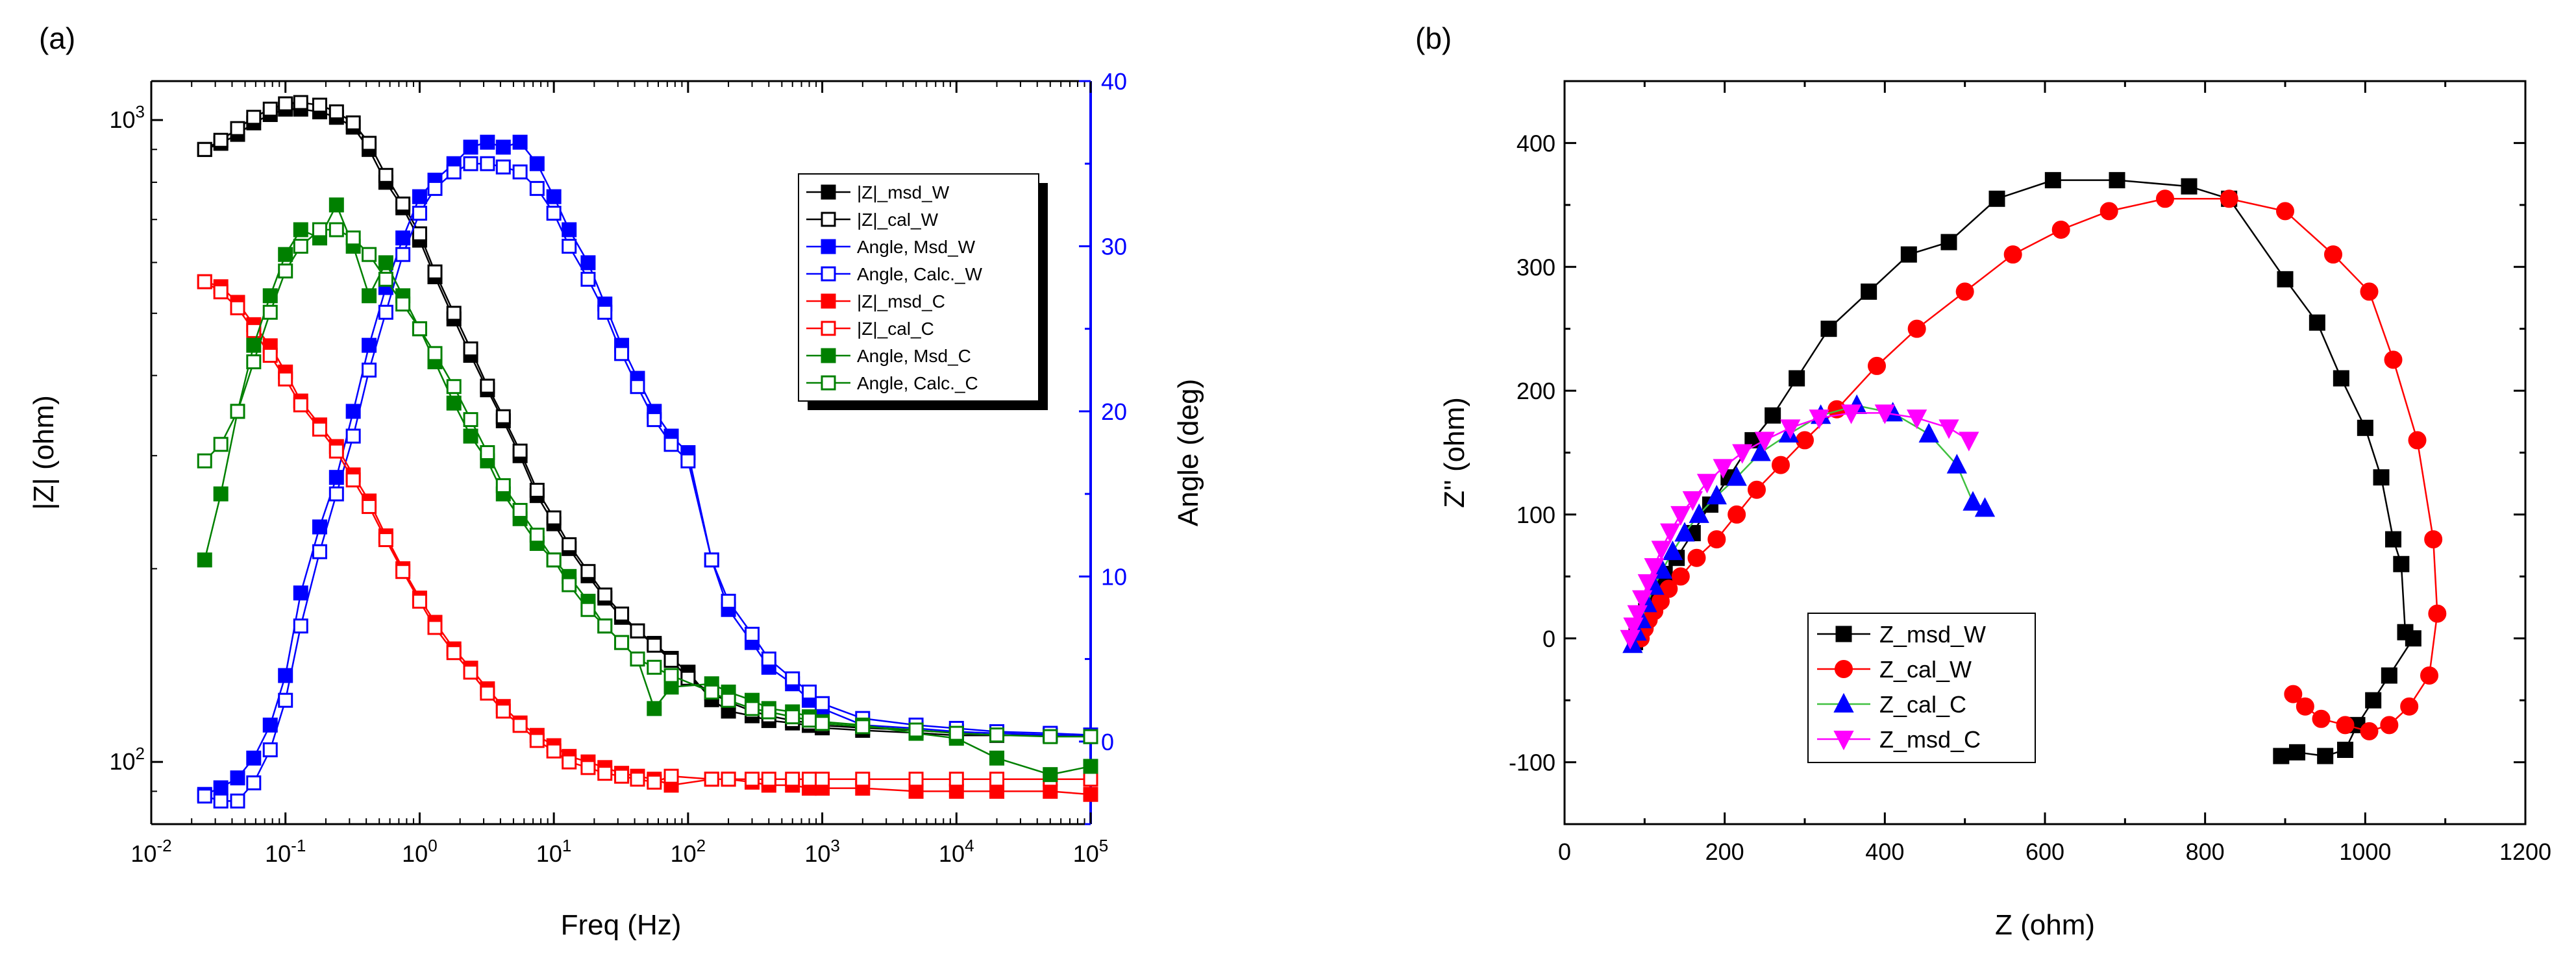 The width and height of the screenshot is (2576, 963). I want to click on x-tick-label: 10⁻², so click(150, 851).